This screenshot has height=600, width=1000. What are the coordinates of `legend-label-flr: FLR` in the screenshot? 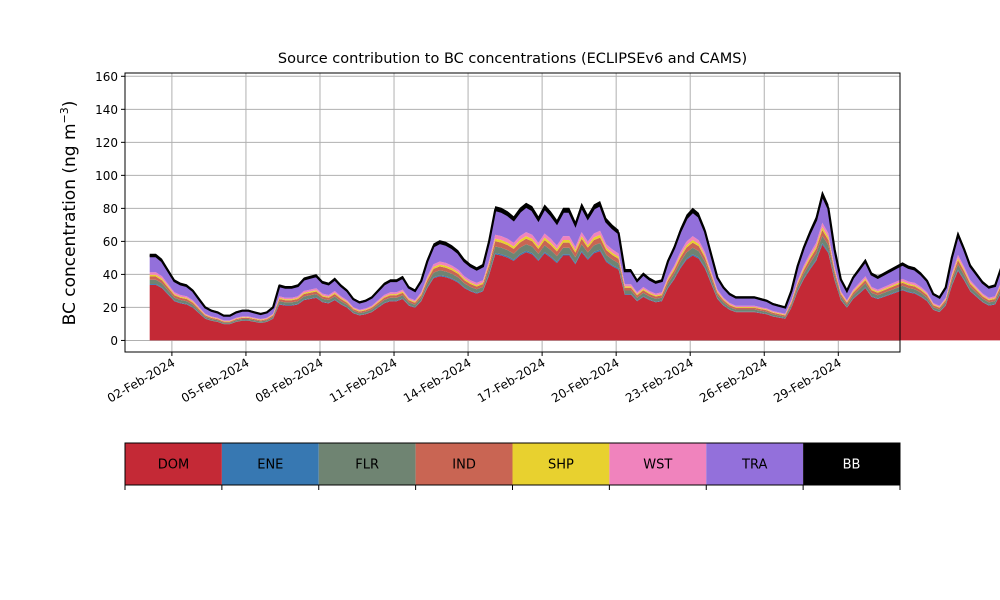 It's located at (367, 465).